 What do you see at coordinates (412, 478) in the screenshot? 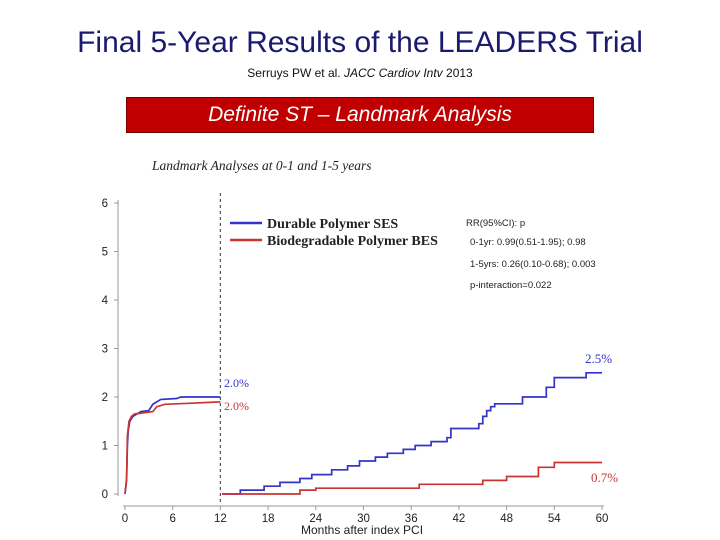
I see `bes-curve-1-5yr` at bounding box center [412, 478].